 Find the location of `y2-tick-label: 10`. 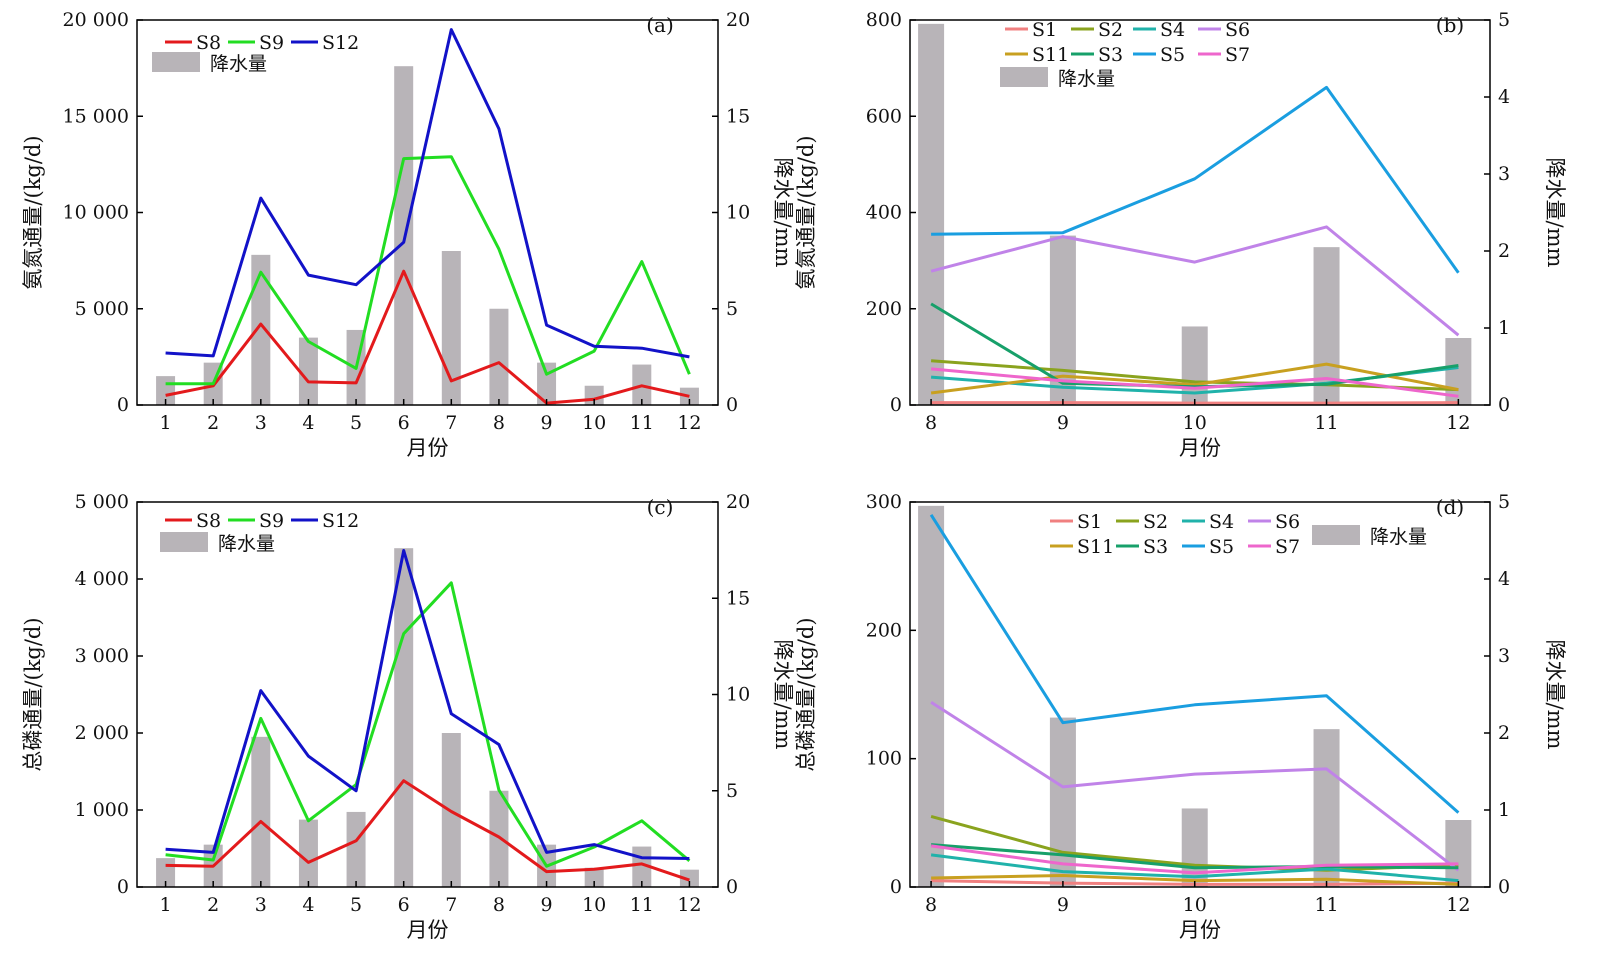

y2-tick-label: 10 is located at coordinates (738, 213).